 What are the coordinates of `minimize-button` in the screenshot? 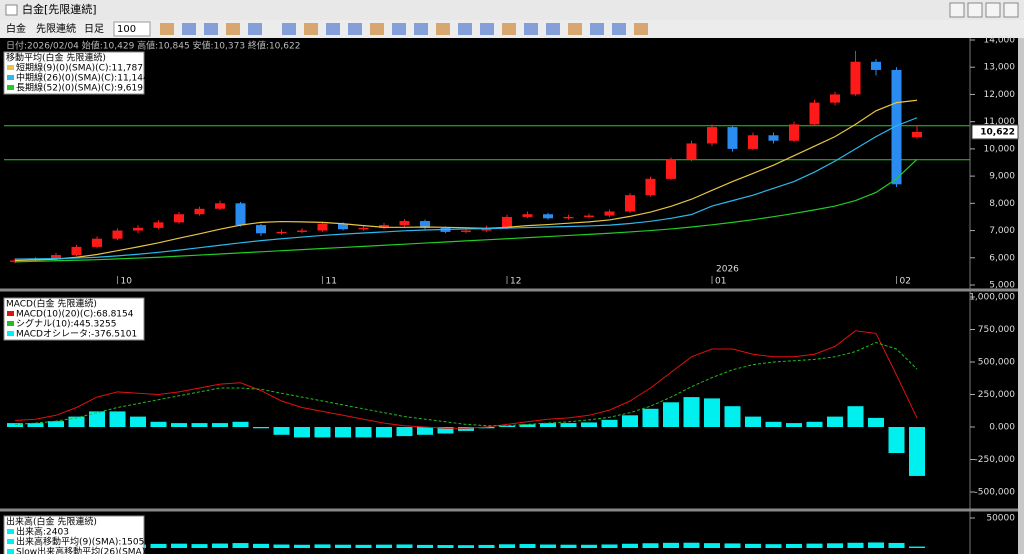 It's located at (957, 10).